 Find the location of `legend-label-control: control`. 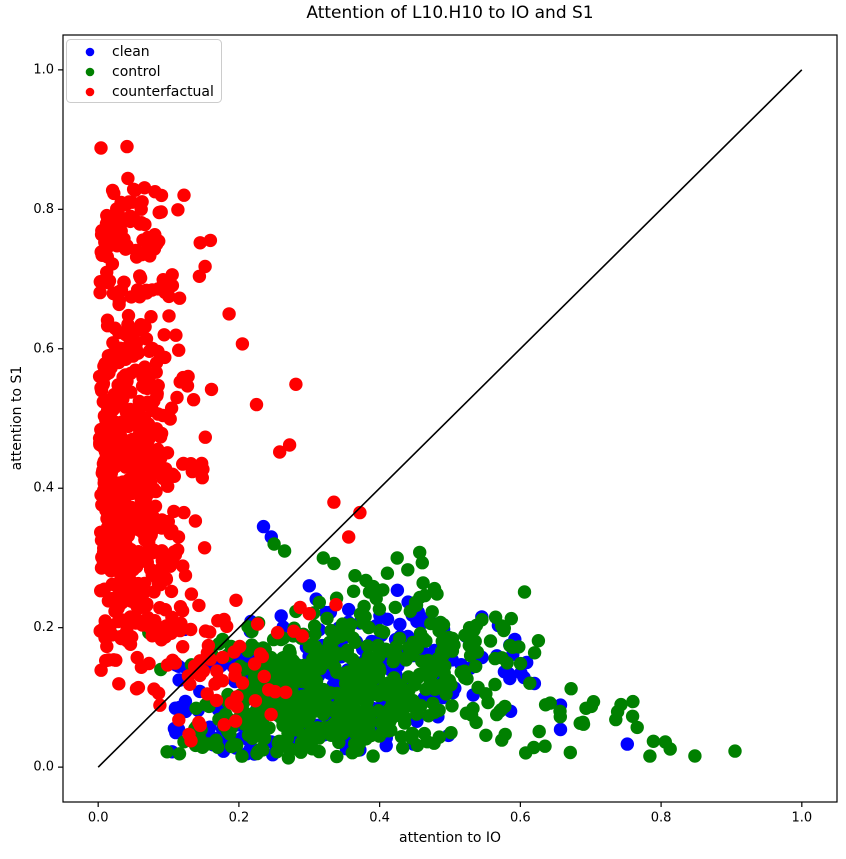

legend-label-control: control is located at coordinates (136, 72).